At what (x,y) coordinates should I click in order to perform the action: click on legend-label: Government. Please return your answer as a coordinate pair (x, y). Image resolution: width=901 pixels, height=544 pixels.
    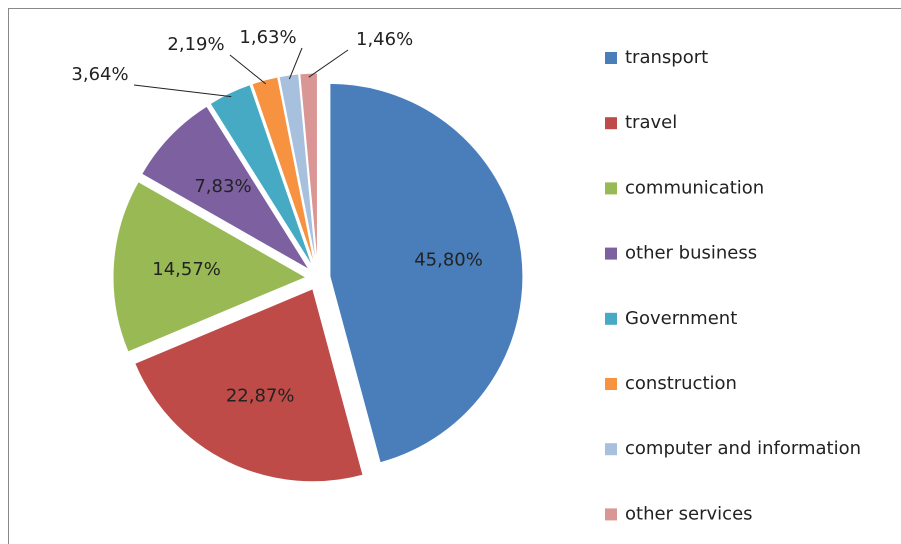
    Looking at the image, I should click on (681, 318).